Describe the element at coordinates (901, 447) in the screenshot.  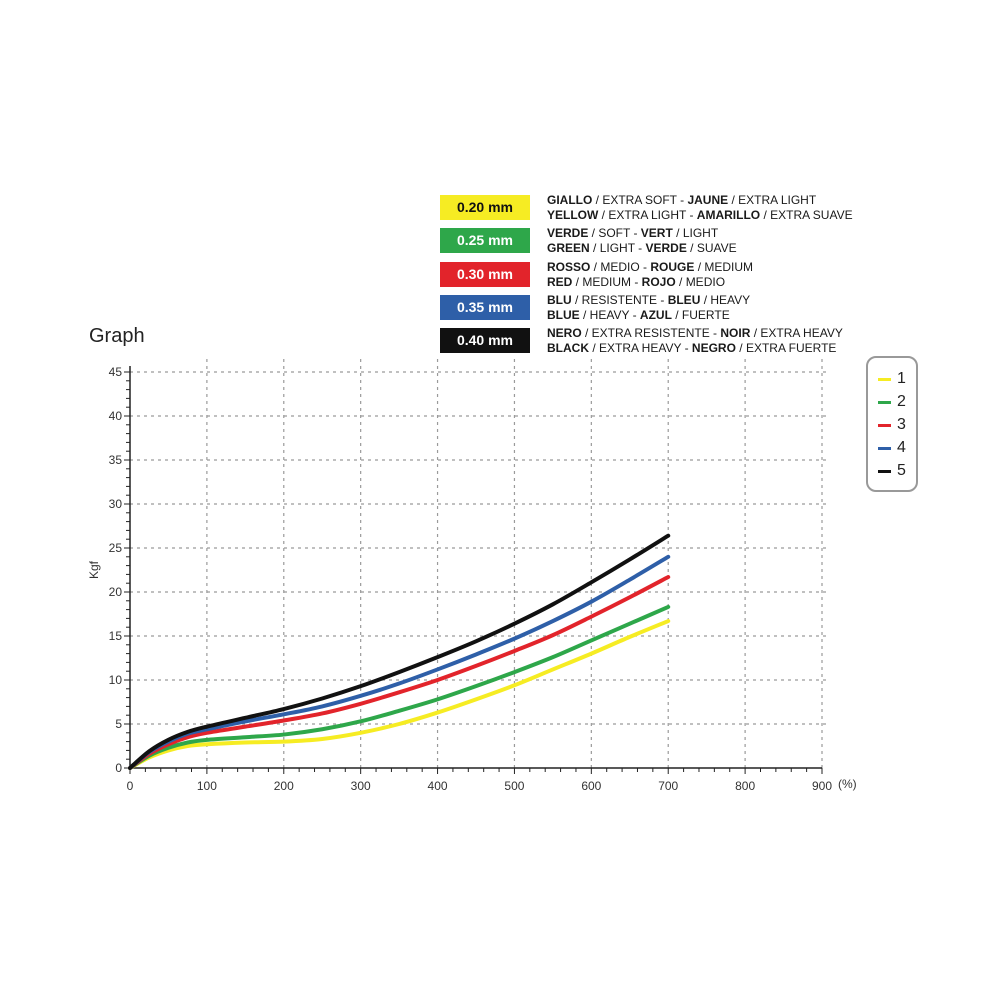
I see `legend-label: 4` at that location.